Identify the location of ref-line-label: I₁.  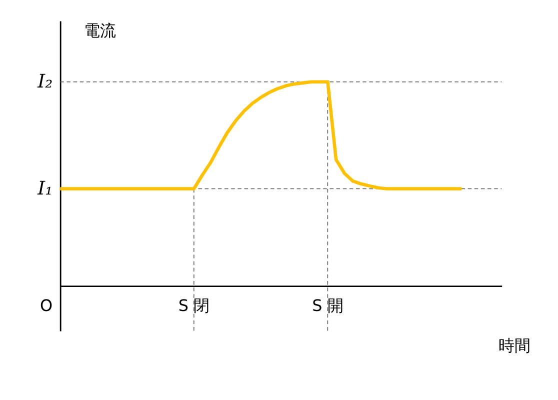
(44, 189).